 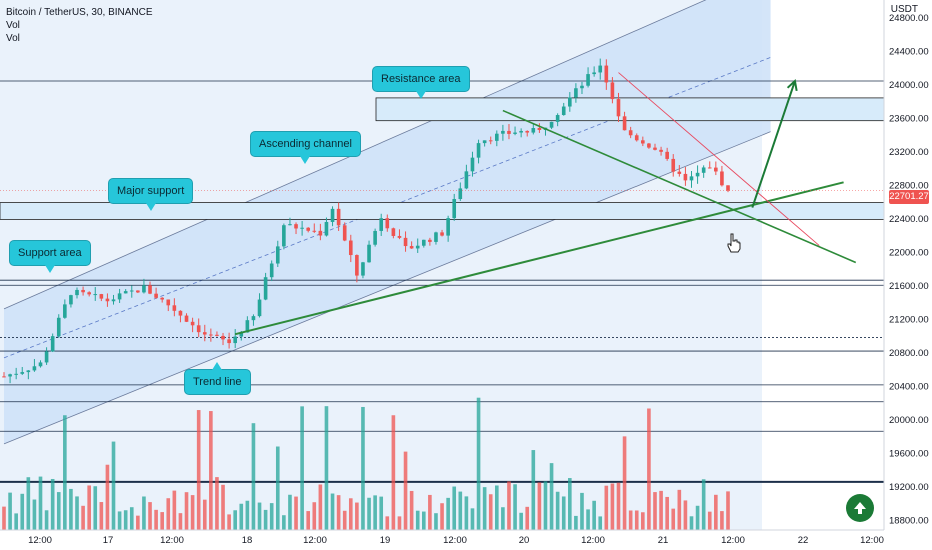 I want to click on volume-indicator-label-2: Vol, so click(x=13, y=38).